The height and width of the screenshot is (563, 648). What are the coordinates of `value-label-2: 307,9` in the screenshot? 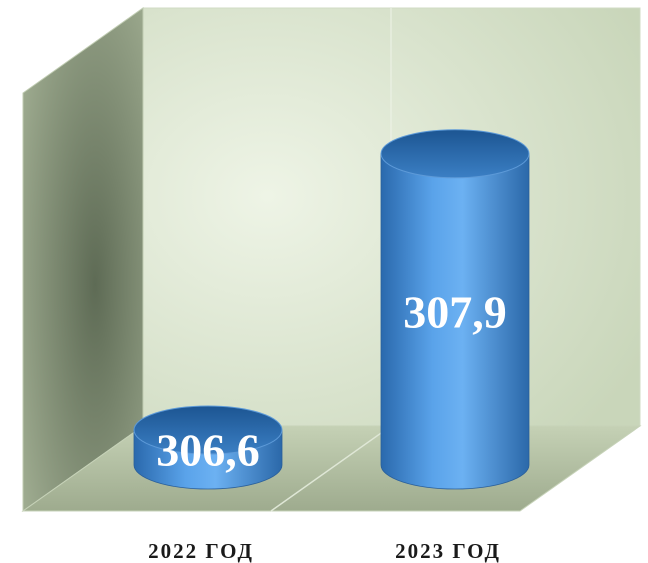 It's located at (455, 311).